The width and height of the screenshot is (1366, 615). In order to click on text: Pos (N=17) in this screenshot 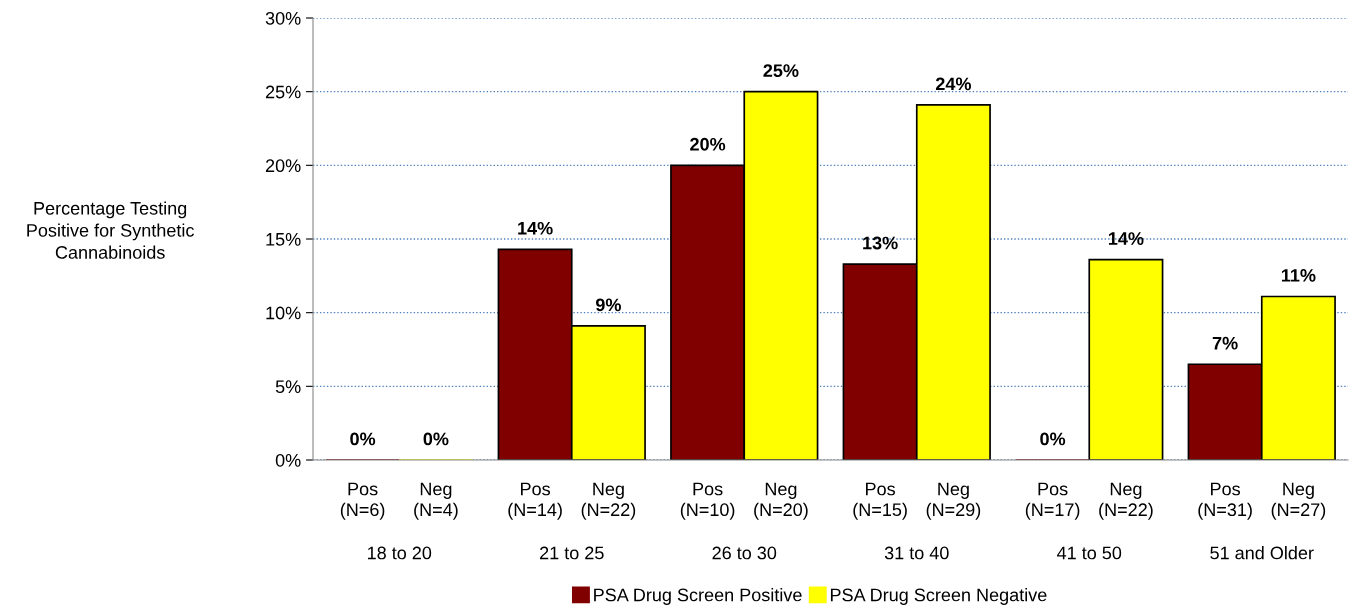, I will do `click(1052, 501)`.